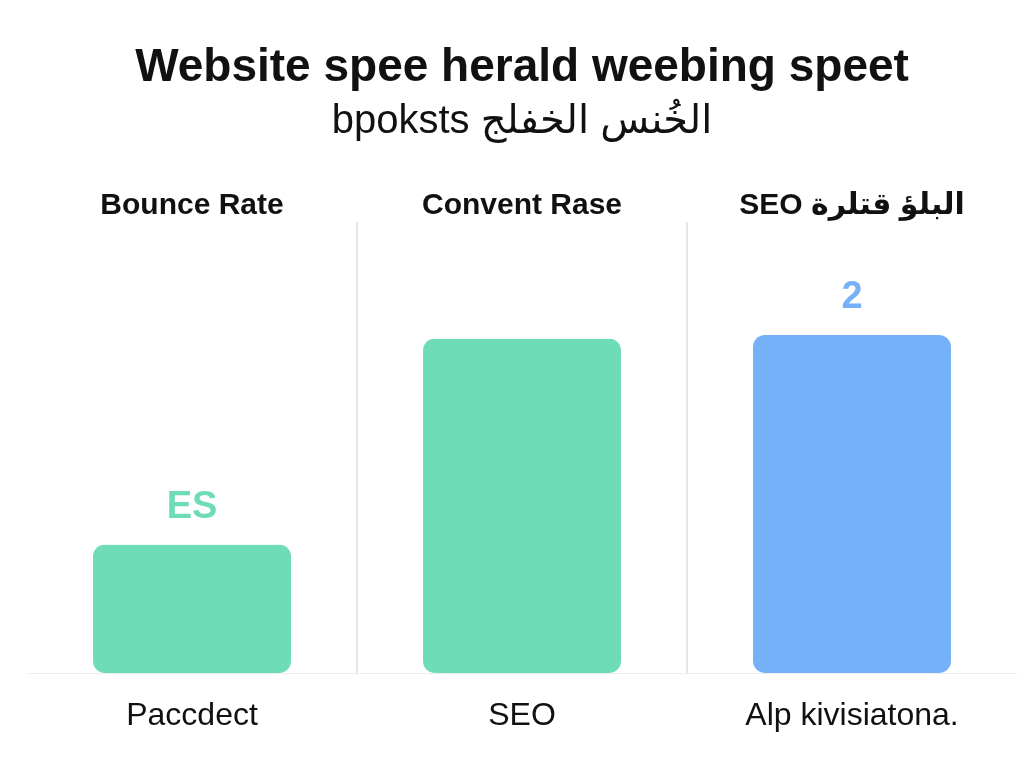 The width and height of the screenshot is (1024, 768). What do you see at coordinates (522, 120) in the screenshot?
I see `chart-subtitle: bpoksts الخُنس الخفلج` at bounding box center [522, 120].